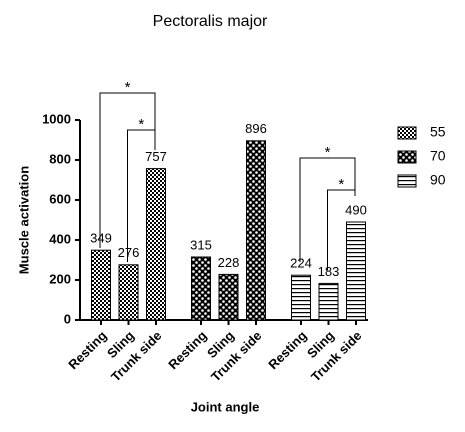 This screenshot has height=432, width=465. I want to click on y-tick-label: 200, so click(60, 278).